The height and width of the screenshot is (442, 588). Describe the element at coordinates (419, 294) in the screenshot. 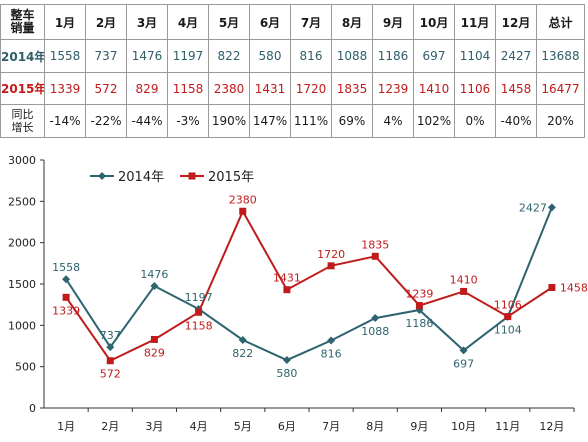

I see `data-label: 1239` at that location.